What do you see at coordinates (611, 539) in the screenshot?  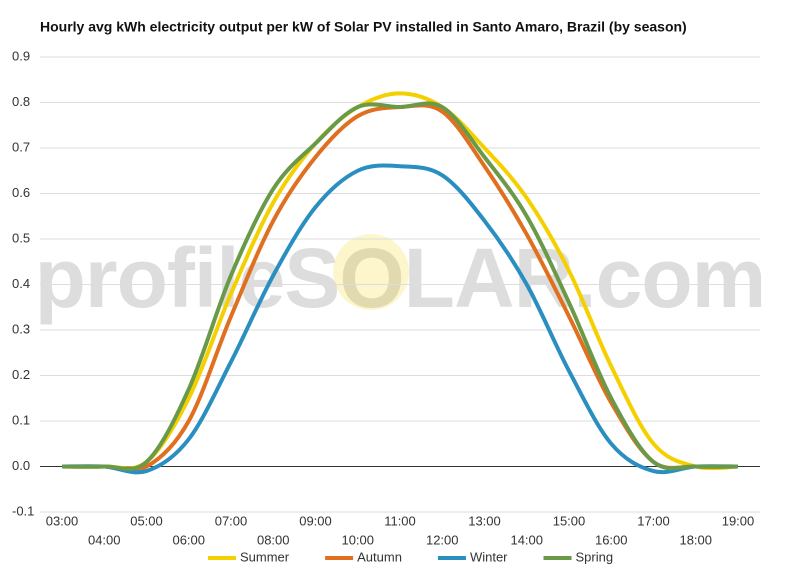 I see `x-tick-label: 16:00` at bounding box center [611, 539].